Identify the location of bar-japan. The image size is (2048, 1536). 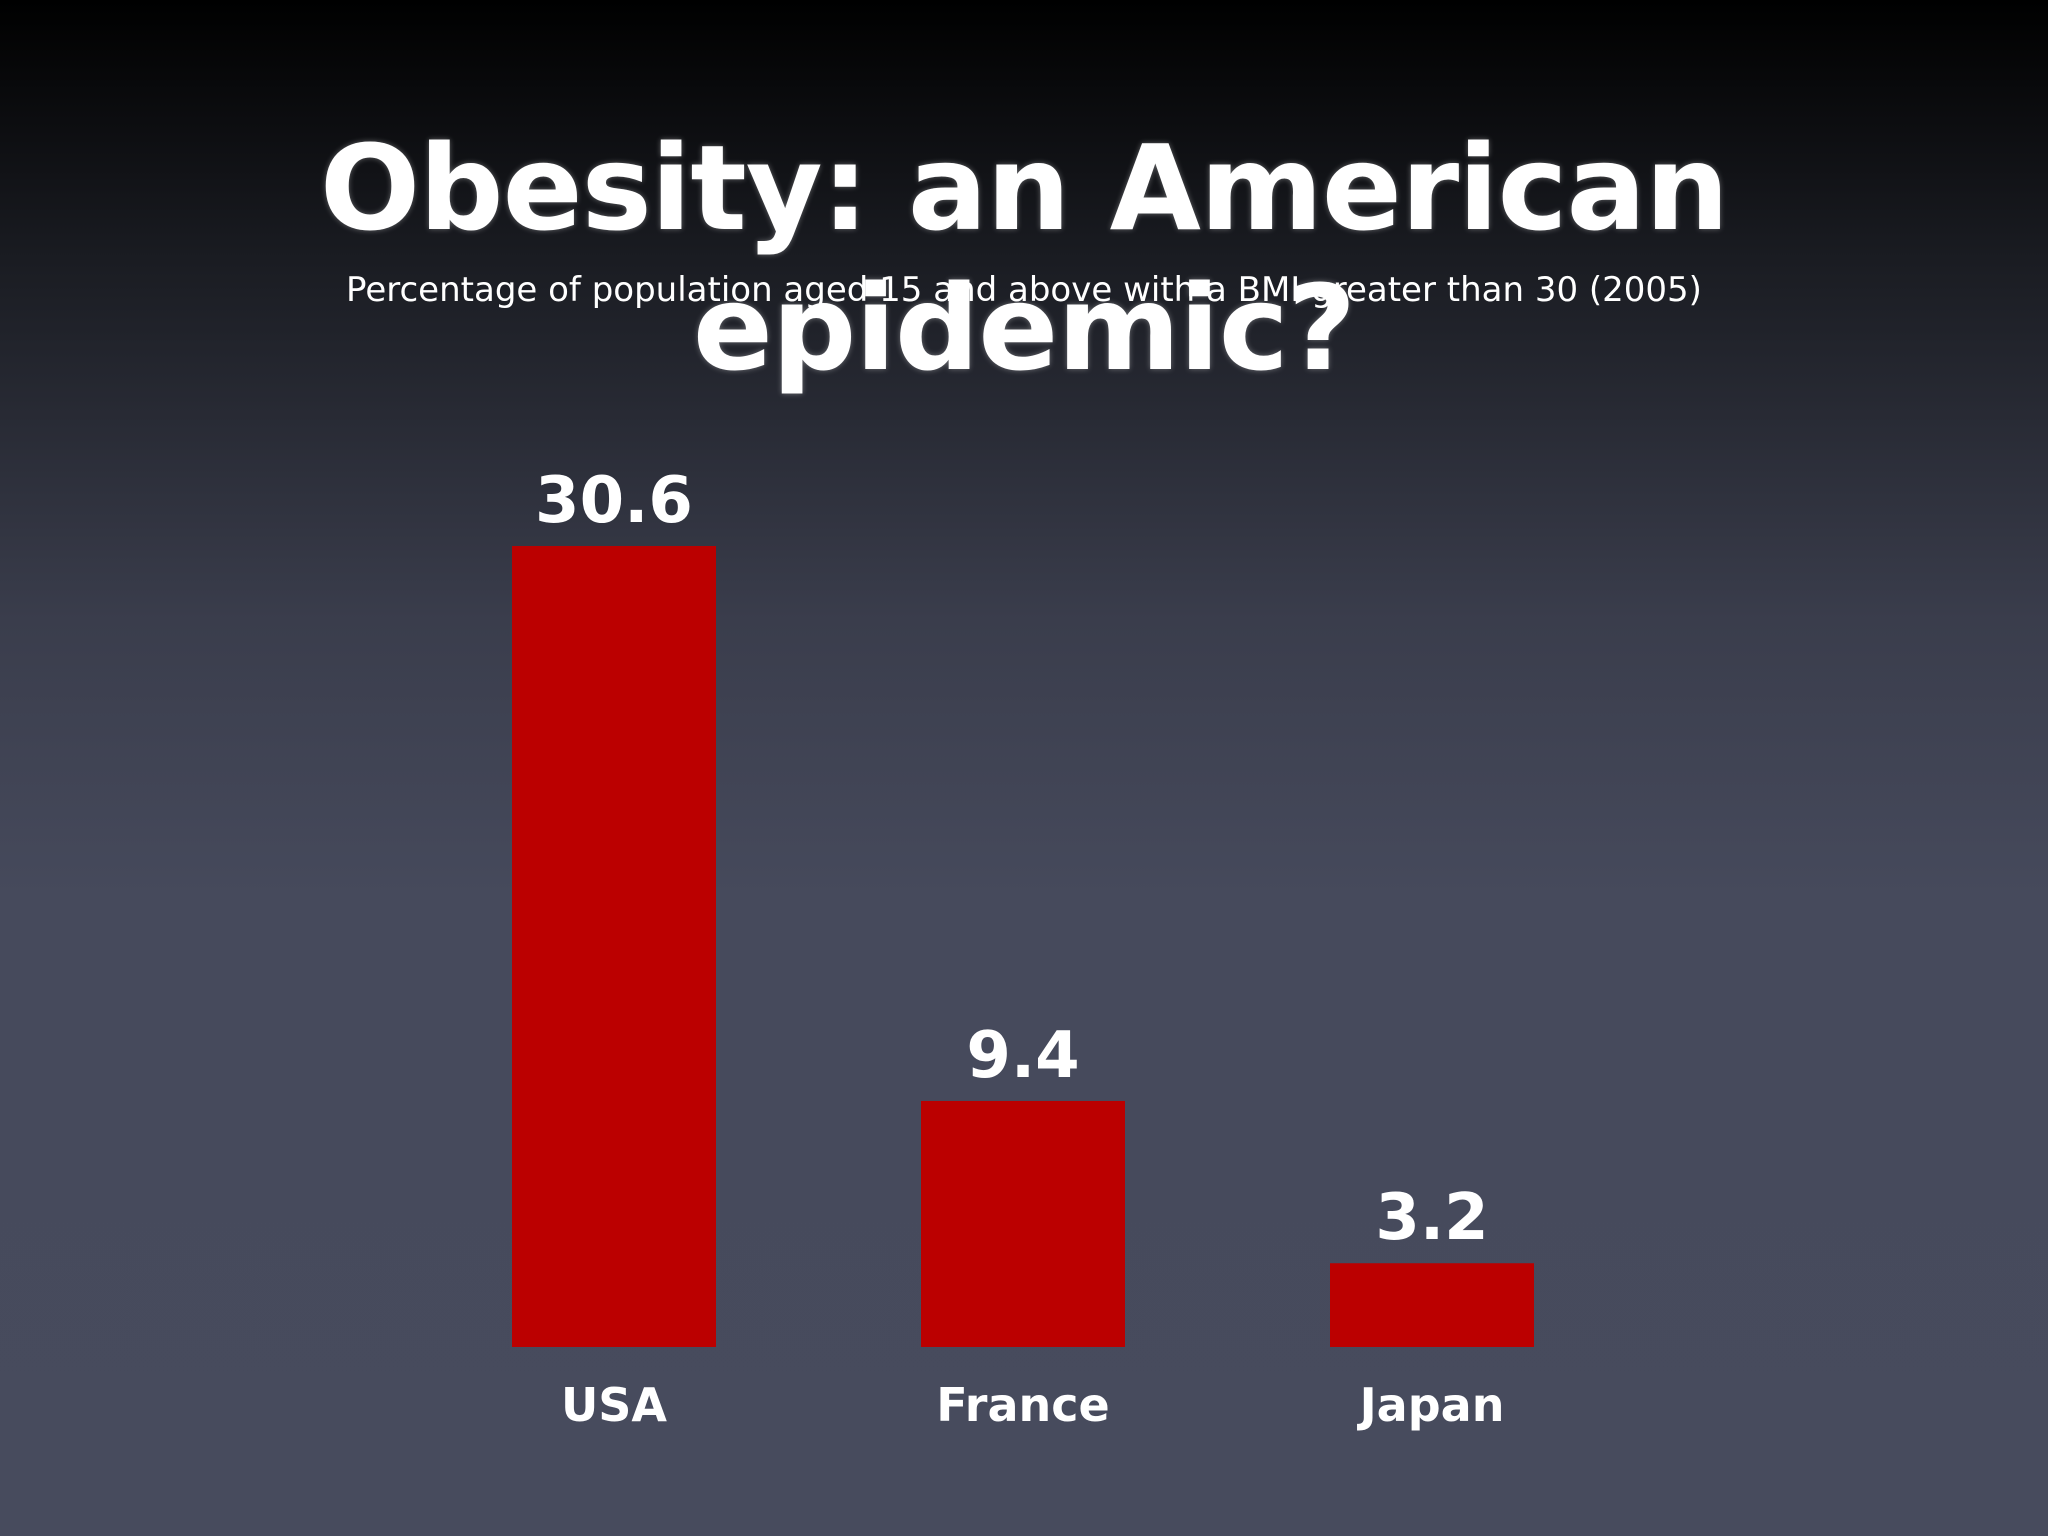
(1432, 1305).